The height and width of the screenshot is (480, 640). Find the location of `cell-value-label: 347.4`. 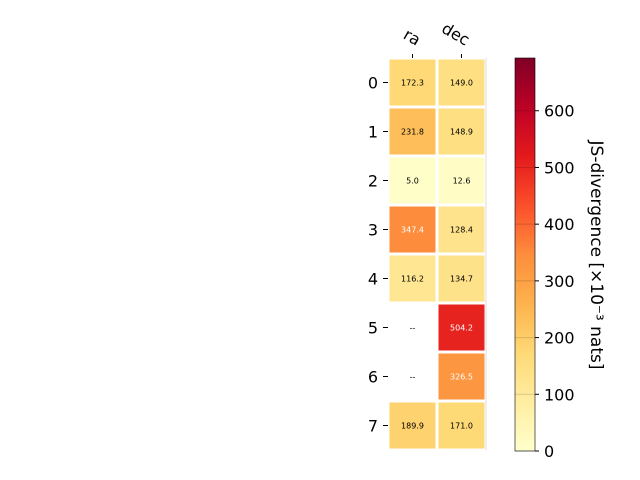

cell-value-label: 347.4 is located at coordinates (412, 230).